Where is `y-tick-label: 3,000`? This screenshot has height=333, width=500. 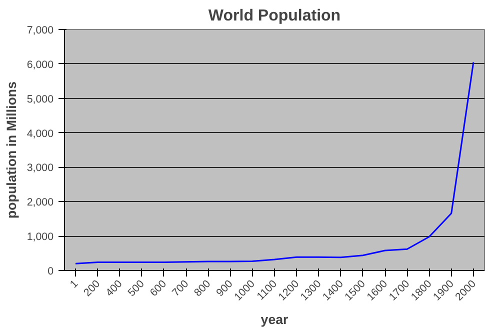
y-tick-label: 3,000 is located at coordinates (40, 168).